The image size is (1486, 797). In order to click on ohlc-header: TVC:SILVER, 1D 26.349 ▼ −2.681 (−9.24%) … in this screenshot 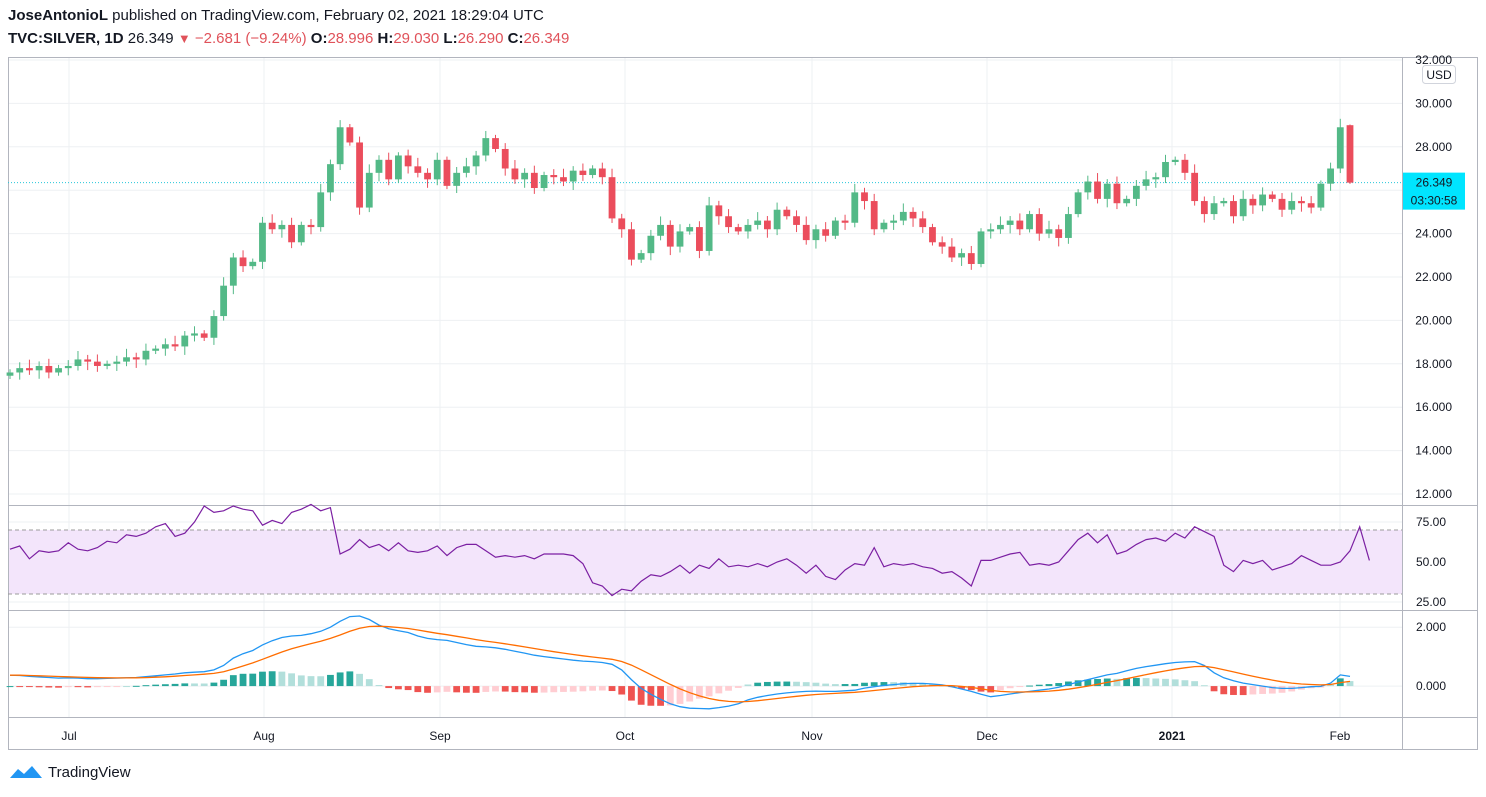, I will do `click(288, 38)`.